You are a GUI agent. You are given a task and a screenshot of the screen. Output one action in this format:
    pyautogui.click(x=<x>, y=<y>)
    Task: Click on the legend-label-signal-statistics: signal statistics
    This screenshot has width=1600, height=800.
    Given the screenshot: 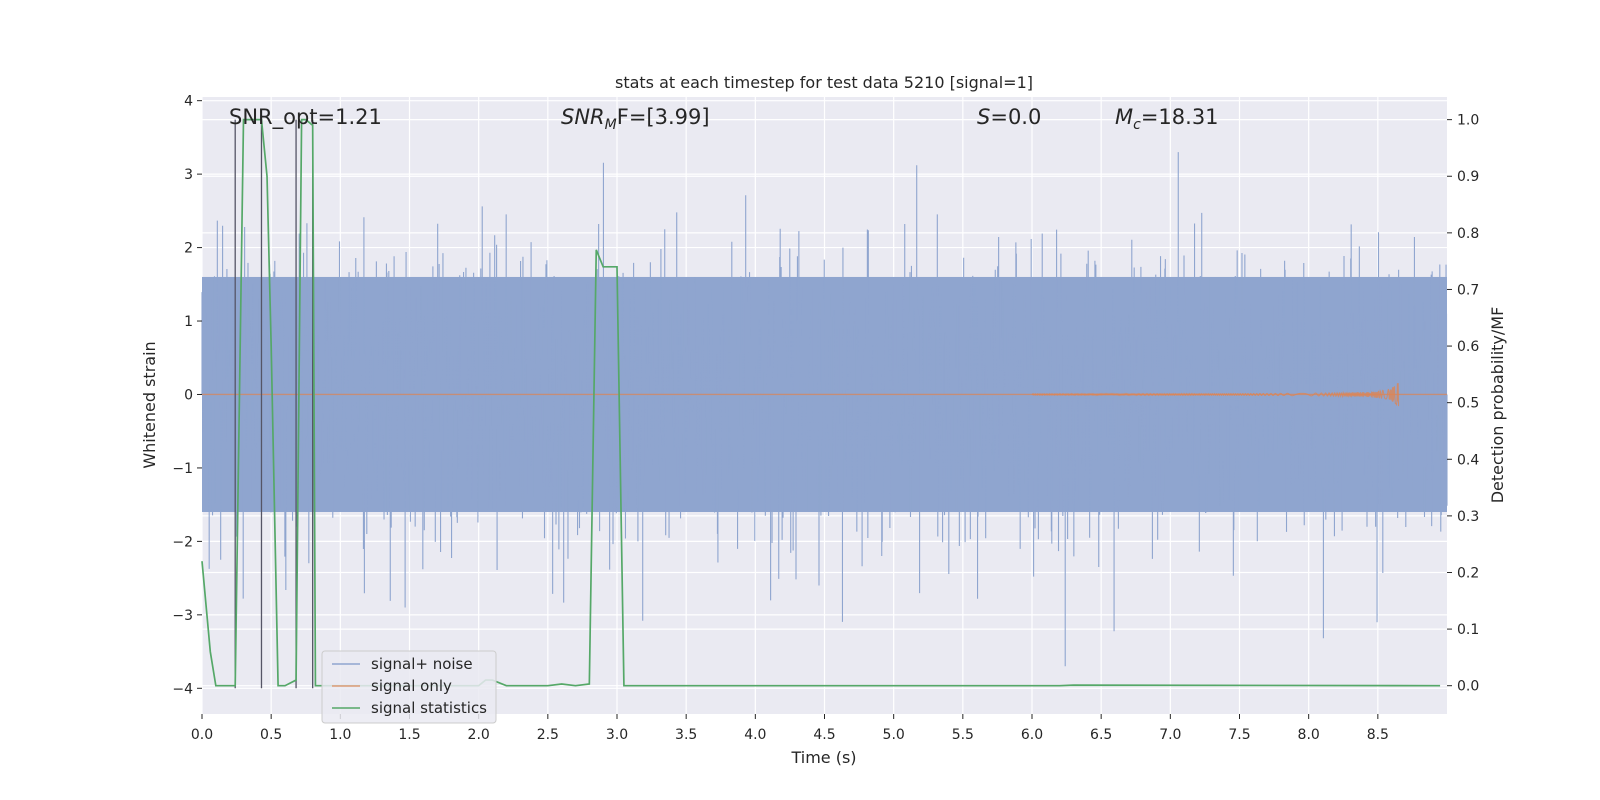 What is the action you would take?
    pyautogui.click(x=429, y=708)
    